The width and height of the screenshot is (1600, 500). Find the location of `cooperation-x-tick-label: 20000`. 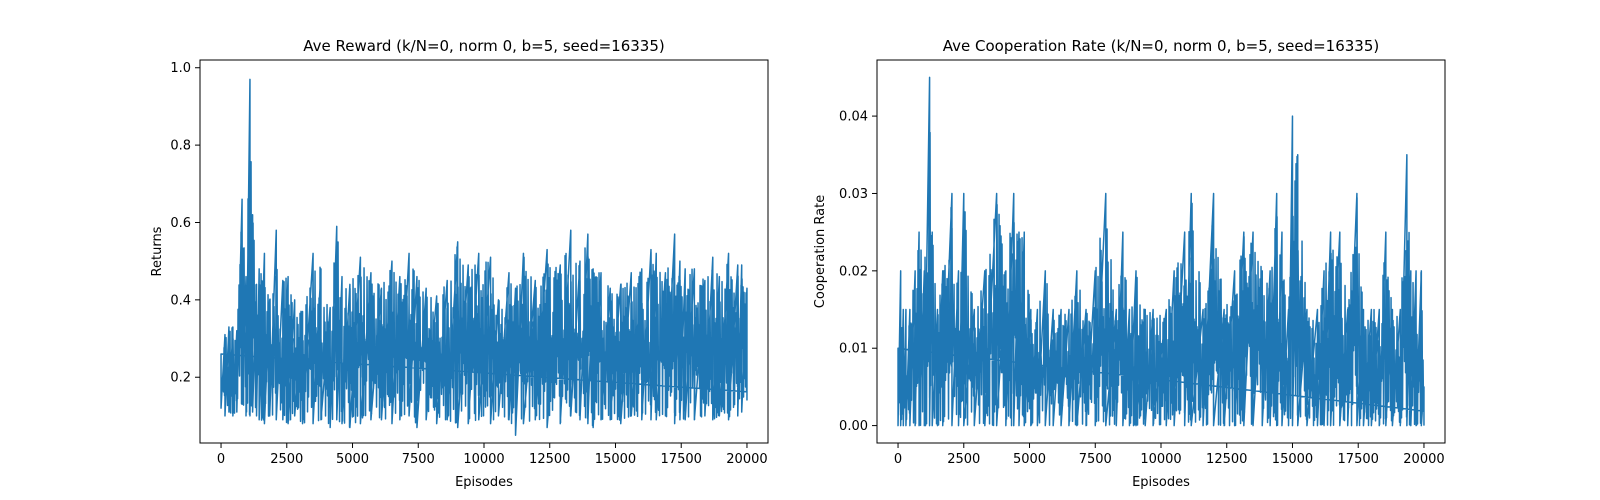

cooperation-x-tick-label: 20000 is located at coordinates (1423, 459).